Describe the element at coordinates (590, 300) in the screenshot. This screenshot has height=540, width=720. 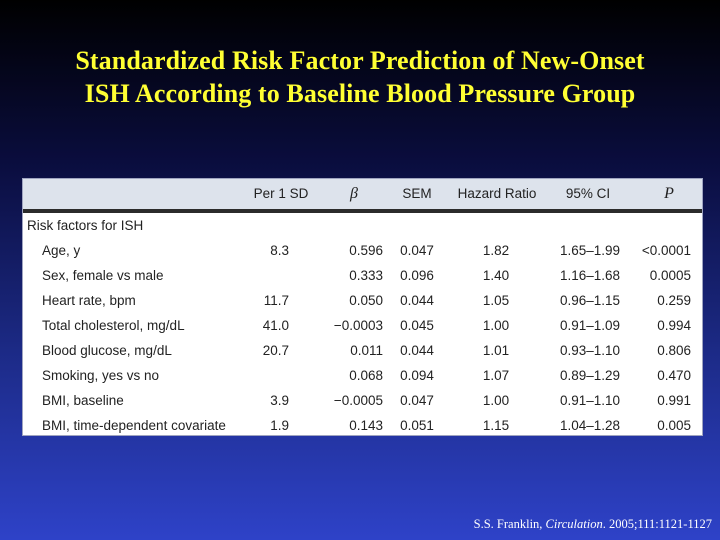
I see `ci-cell: 0.96–1.15` at that location.